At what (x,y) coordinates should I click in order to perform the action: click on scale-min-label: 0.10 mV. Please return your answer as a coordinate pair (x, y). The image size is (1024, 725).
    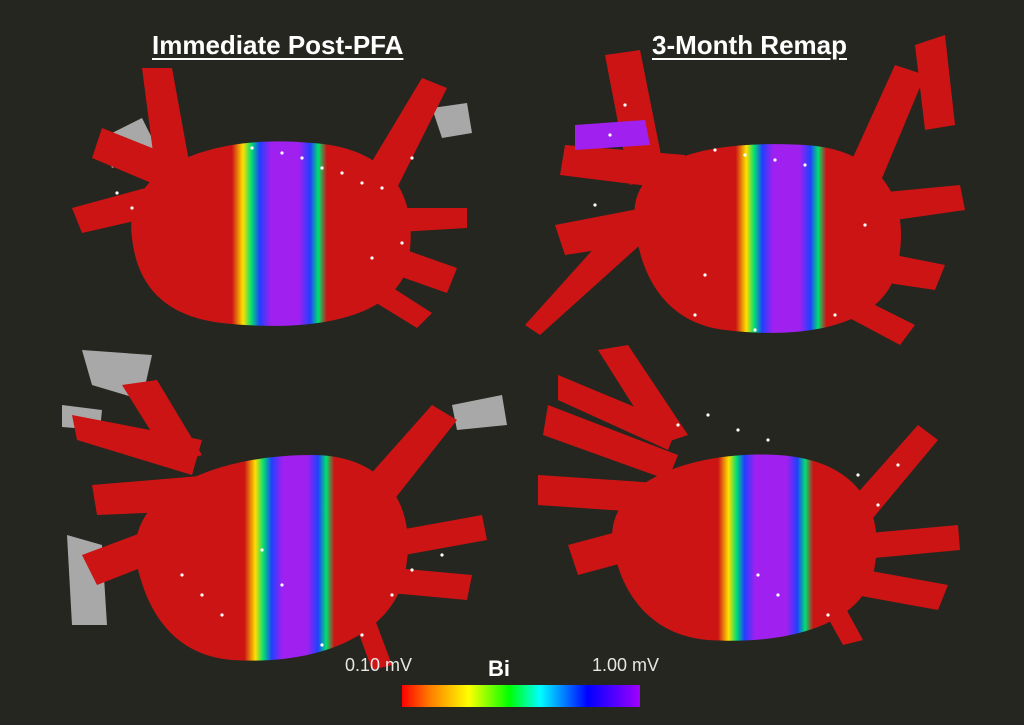
    Looking at the image, I should click on (379, 665).